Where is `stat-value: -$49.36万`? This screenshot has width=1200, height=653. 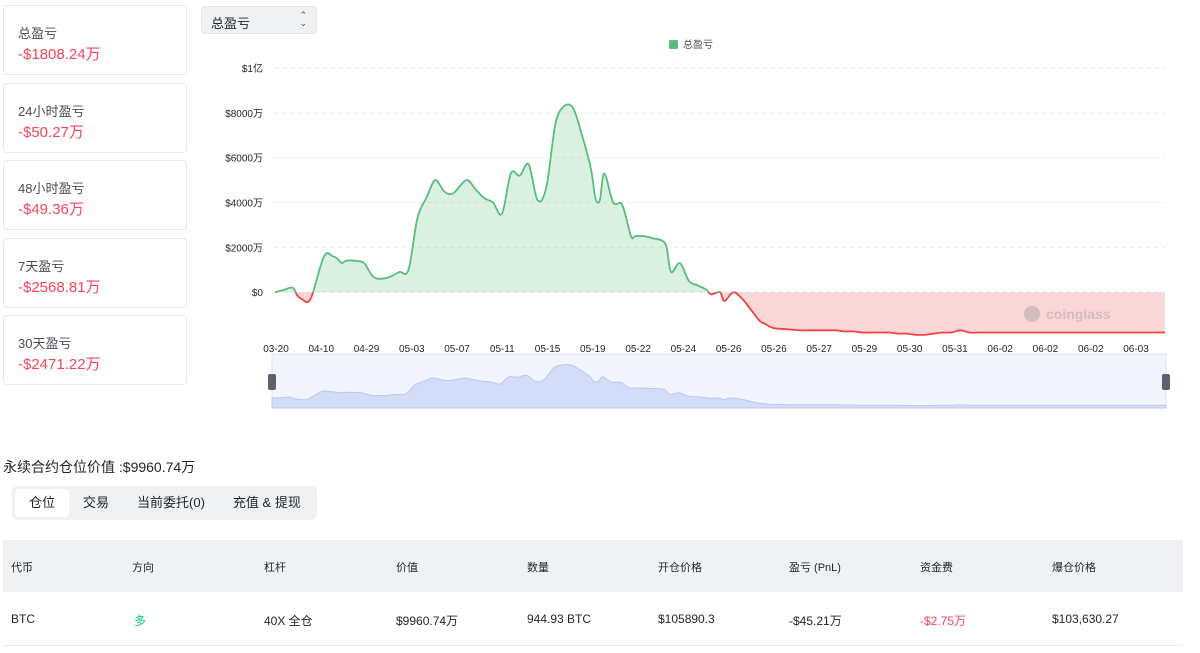
stat-value: -$49.36万 is located at coordinates (51, 209).